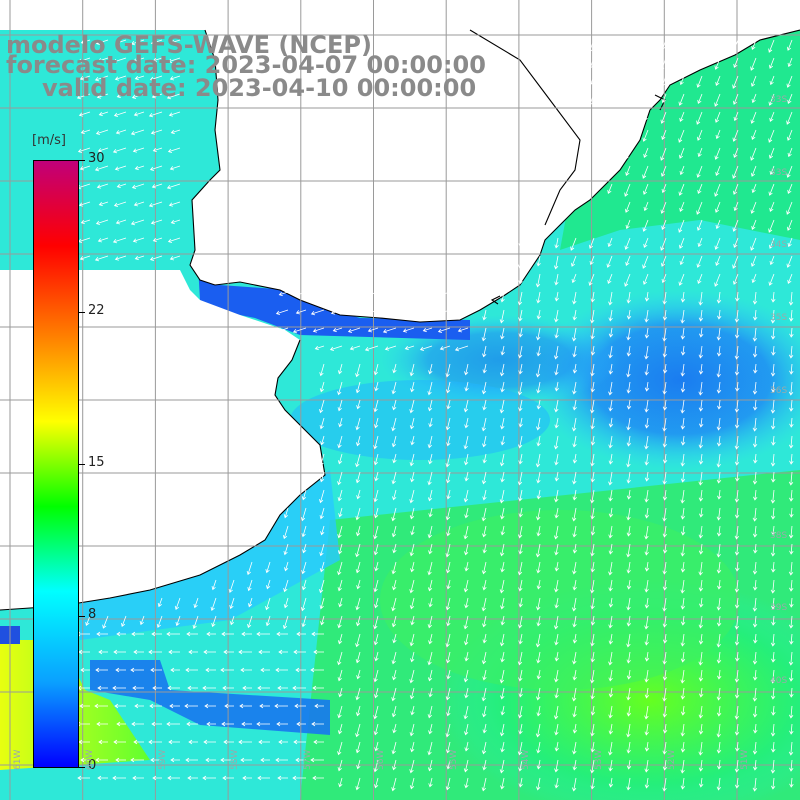 Image resolution: width=800 pixels, height=800 pixels. Describe the element at coordinates (672, 759) in the screenshot. I see `lon-label: 52W` at that location.